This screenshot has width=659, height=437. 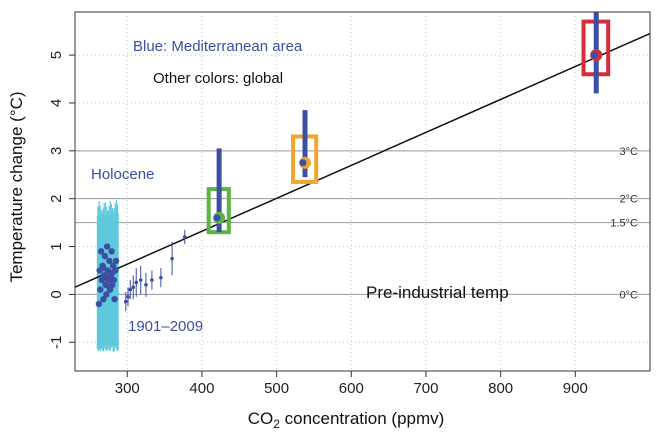 I want to click on x-tick-label: 600, so click(x=351, y=388).